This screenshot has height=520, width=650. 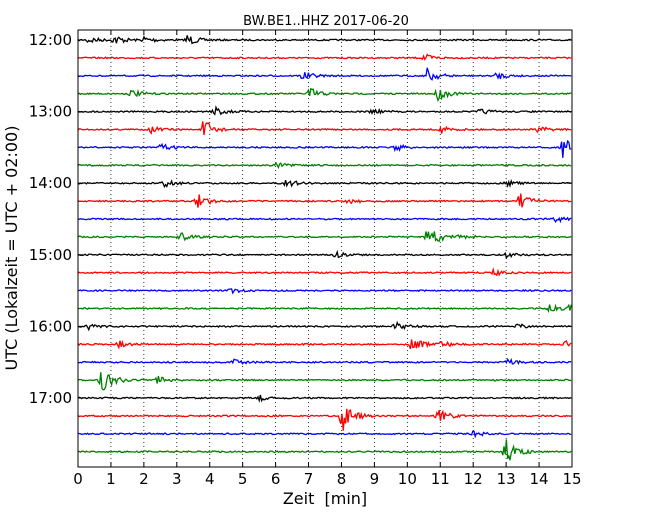 What do you see at coordinates (50, 255) in the screenshot?
I see `y-tick-label: 15:00` at bounding box center [50, 255].